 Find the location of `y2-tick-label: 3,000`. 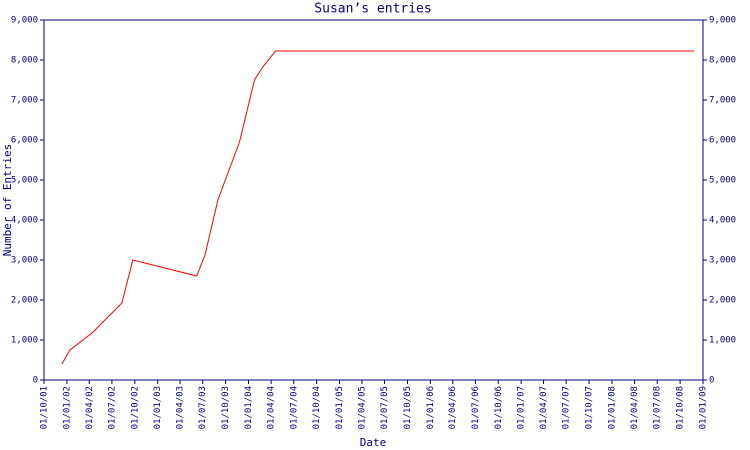

y2-tick-label: 3,000 is located at coordinates (722, 261).